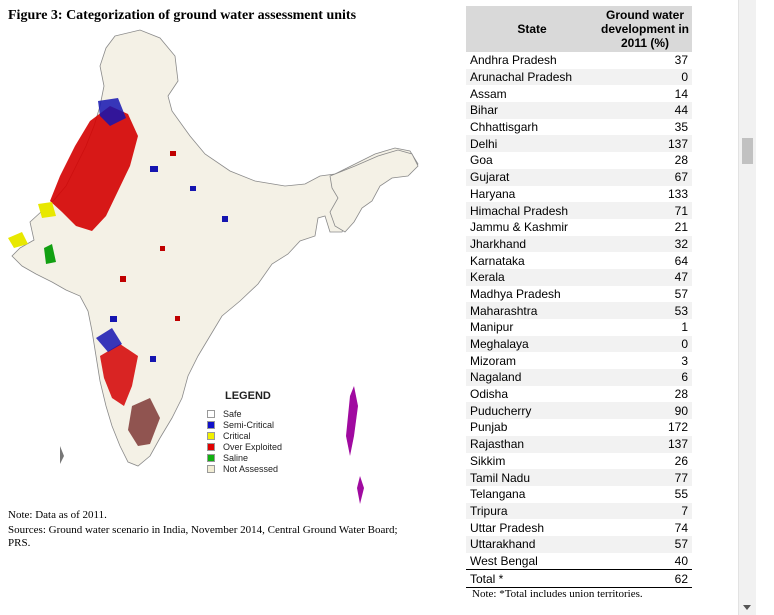 This screenshot has width=774, height=615. What do you see at coordinates (681, 127) in the screenshot?
I see `value-cell: 35` at bounding box center [681, 127].